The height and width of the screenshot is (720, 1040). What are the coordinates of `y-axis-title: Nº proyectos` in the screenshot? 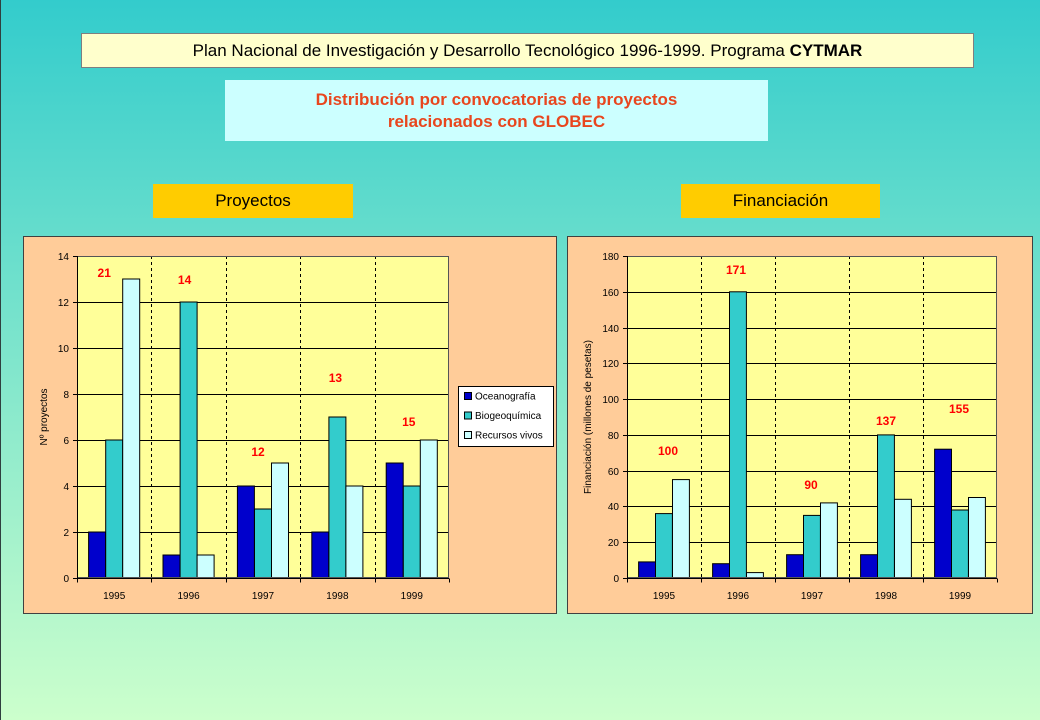 It's located at (44, 416).